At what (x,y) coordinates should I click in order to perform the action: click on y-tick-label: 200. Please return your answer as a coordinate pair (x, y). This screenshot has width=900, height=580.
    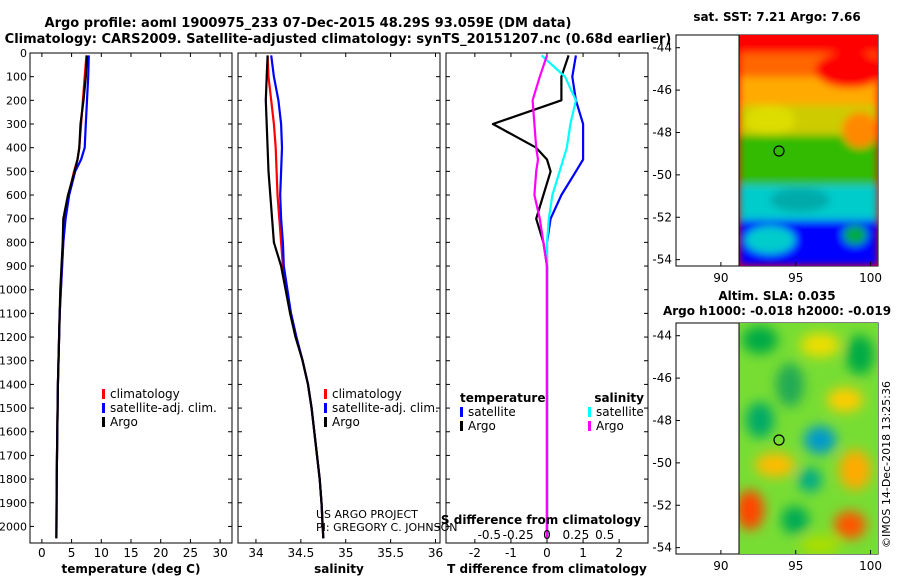
    Looking at the image, I should click on (16, 100).